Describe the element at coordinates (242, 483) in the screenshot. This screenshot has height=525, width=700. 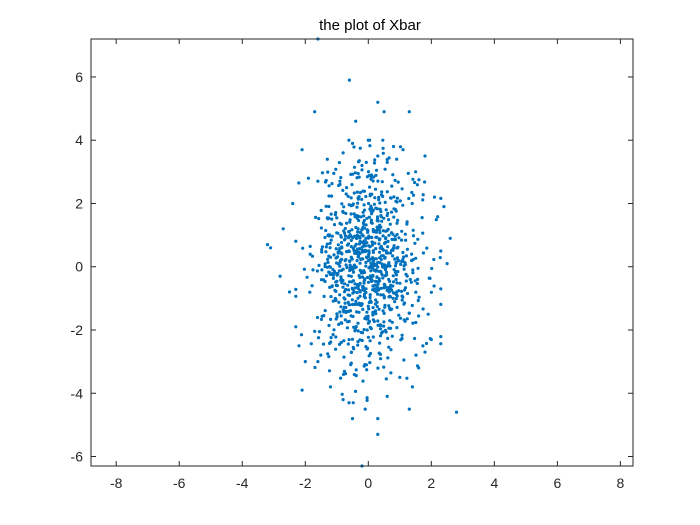
I see `x-tick-label: -4` at that location.